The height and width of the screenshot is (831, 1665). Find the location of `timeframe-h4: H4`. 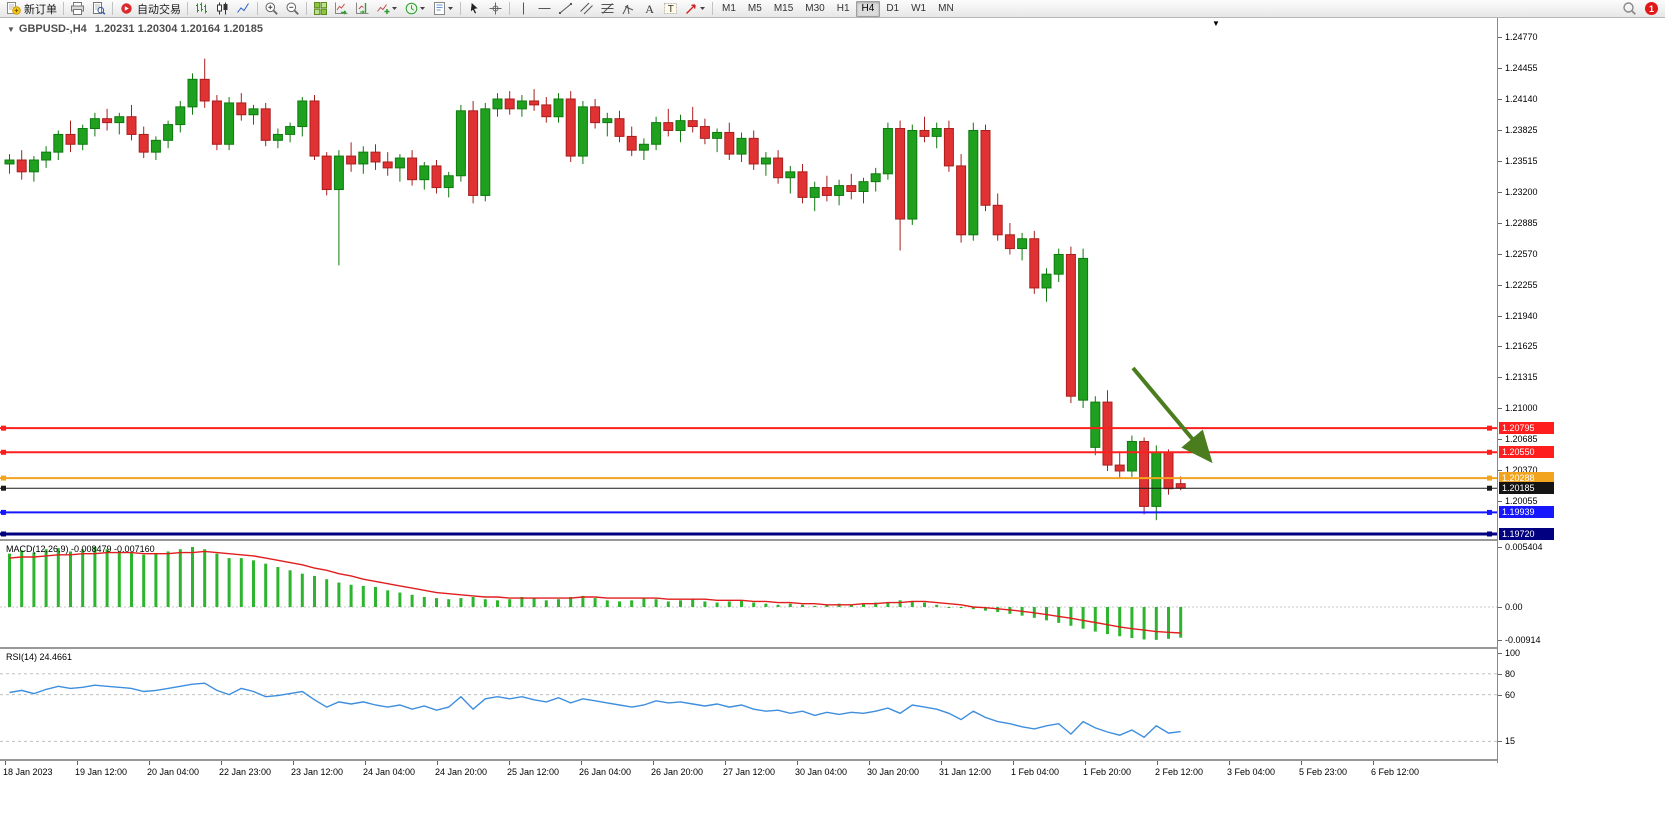

timeframe-h4: H4 is located at coordinates (868, 8).